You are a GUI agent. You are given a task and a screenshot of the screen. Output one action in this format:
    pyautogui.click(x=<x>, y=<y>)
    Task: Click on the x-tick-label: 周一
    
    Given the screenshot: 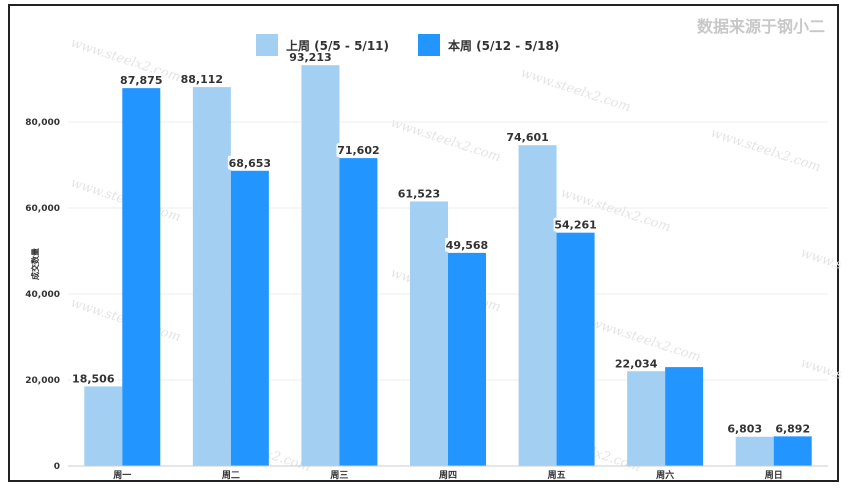 What is the action you would take?
    pyautogui.click(x=122, y=475)
    